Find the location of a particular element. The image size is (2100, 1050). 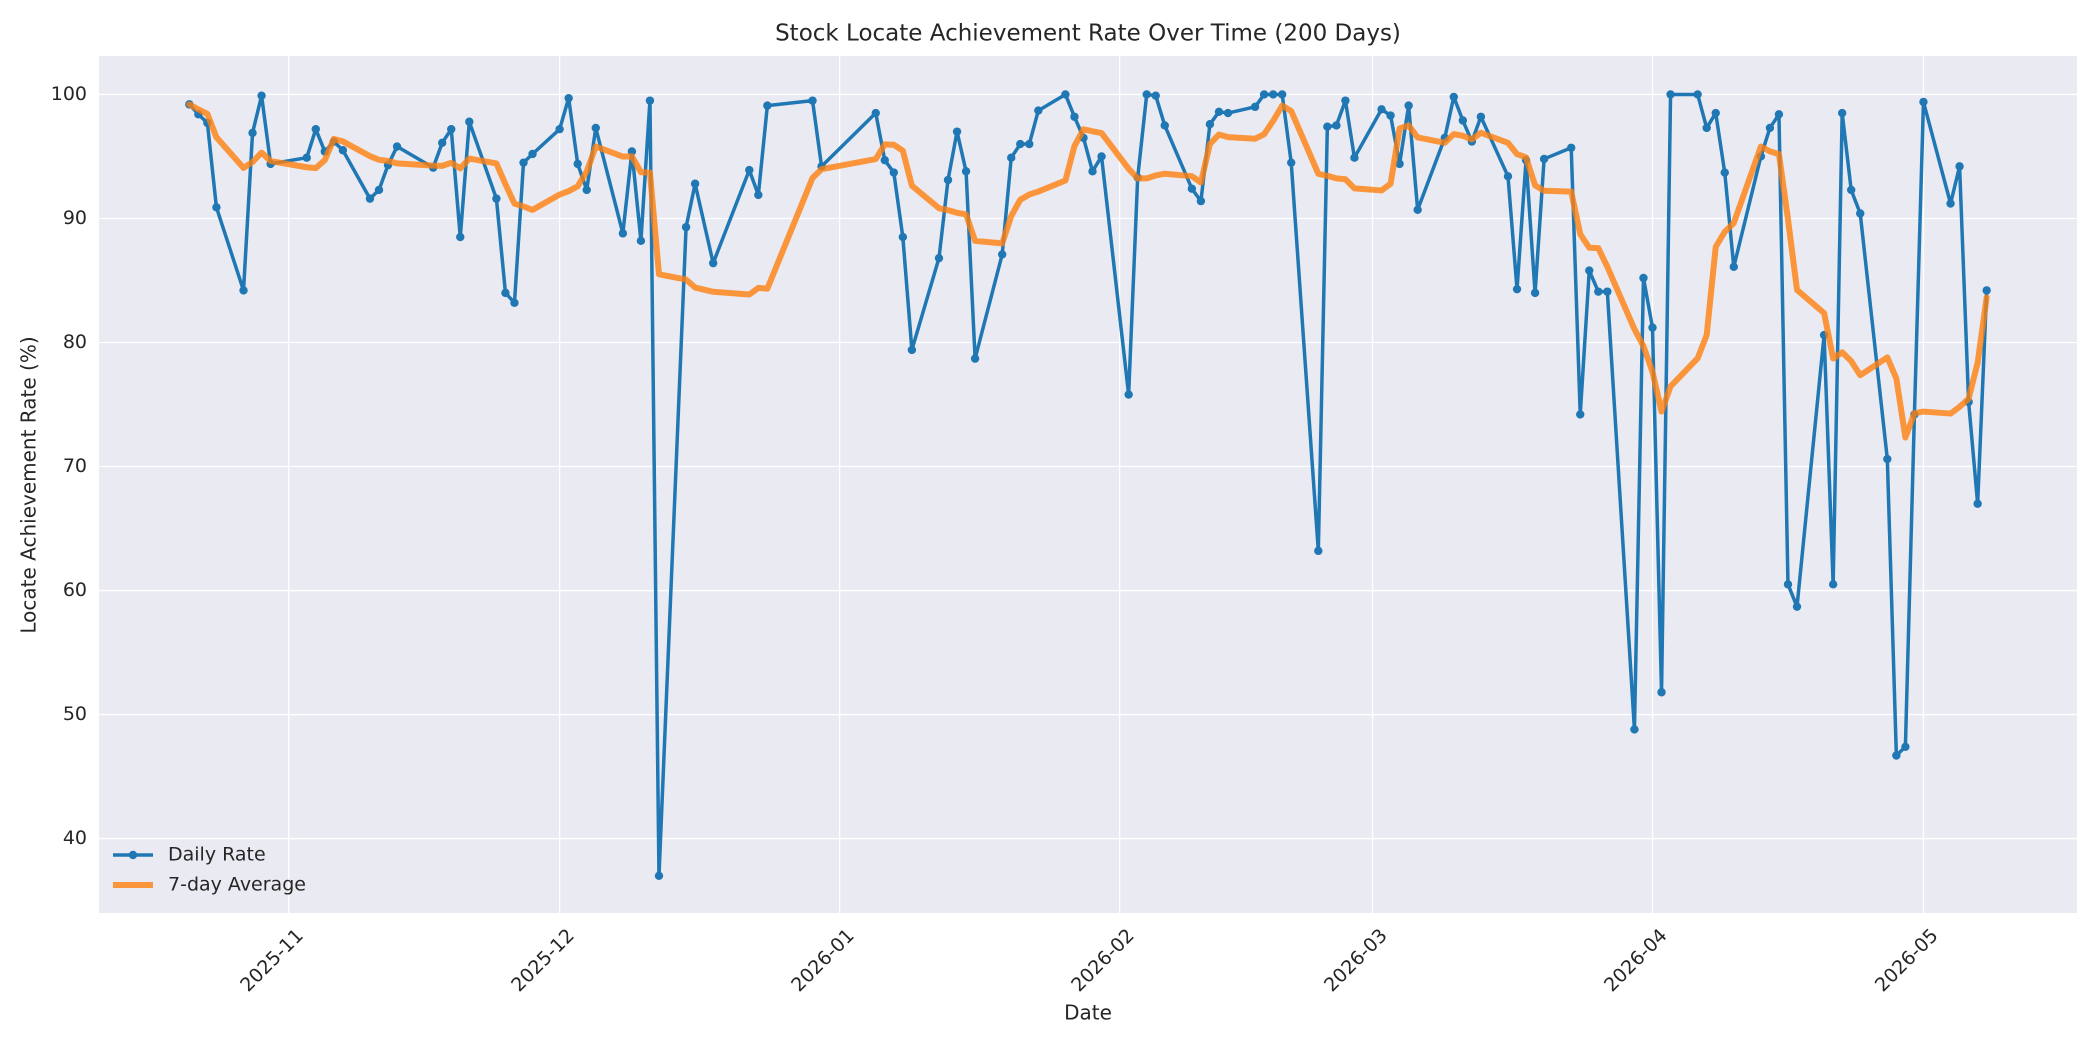

legend-label: Daily Rate is located at coordinates (217, 855).